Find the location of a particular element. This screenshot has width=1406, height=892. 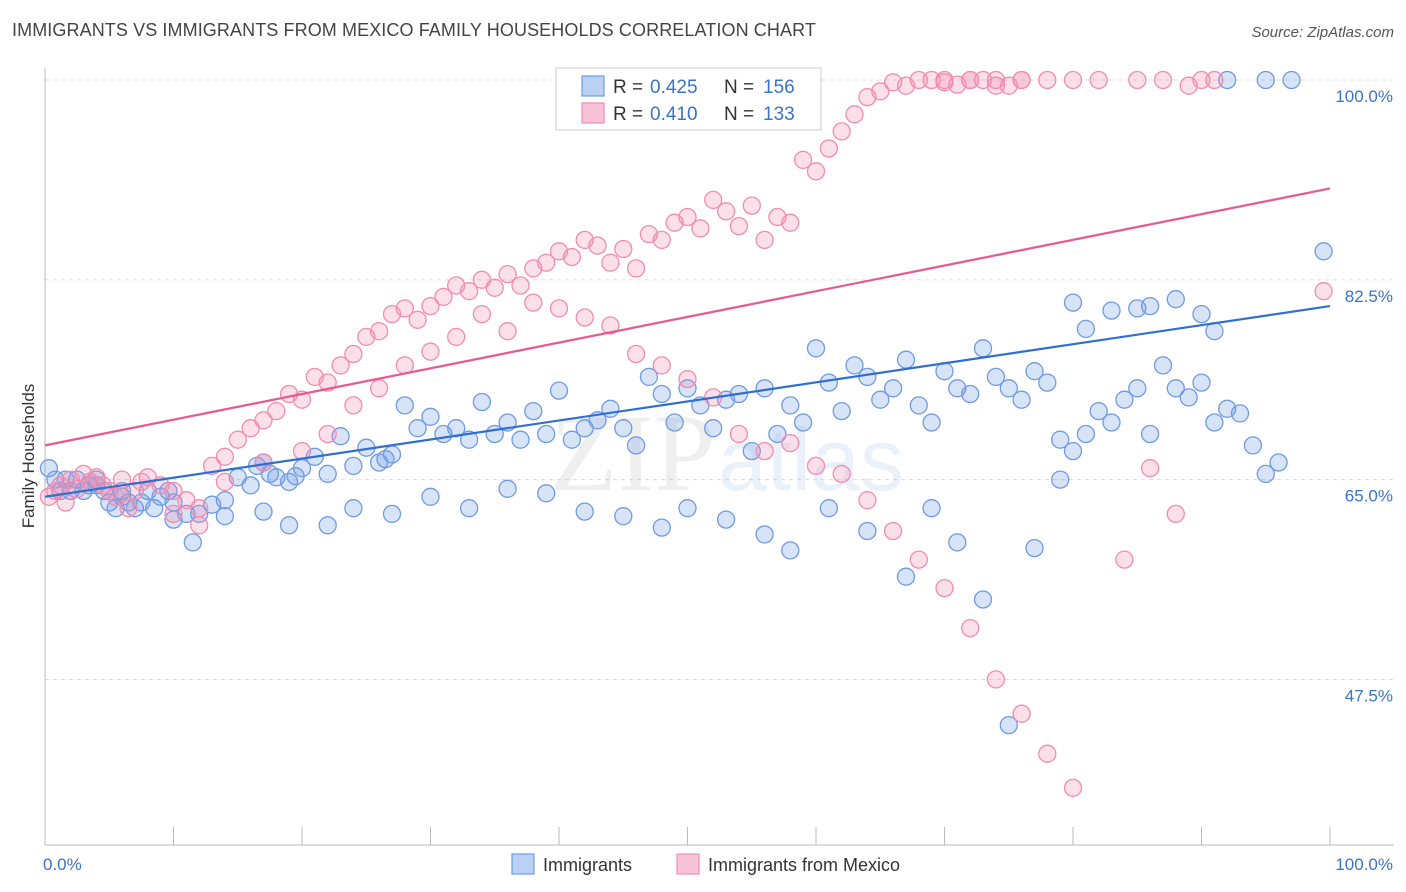

legend-swatch-mexico is located at coordinates (593, 113).